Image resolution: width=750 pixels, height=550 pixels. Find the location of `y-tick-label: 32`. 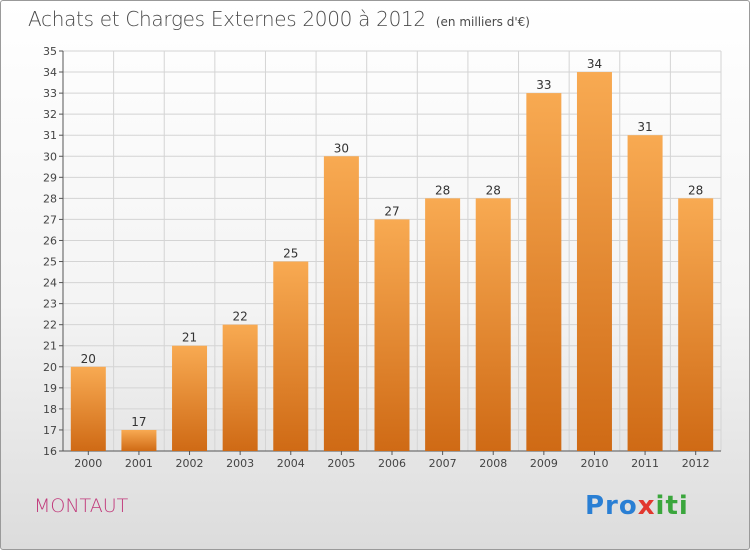

y-tick-label: 32 is located at coordinates (50, 114).